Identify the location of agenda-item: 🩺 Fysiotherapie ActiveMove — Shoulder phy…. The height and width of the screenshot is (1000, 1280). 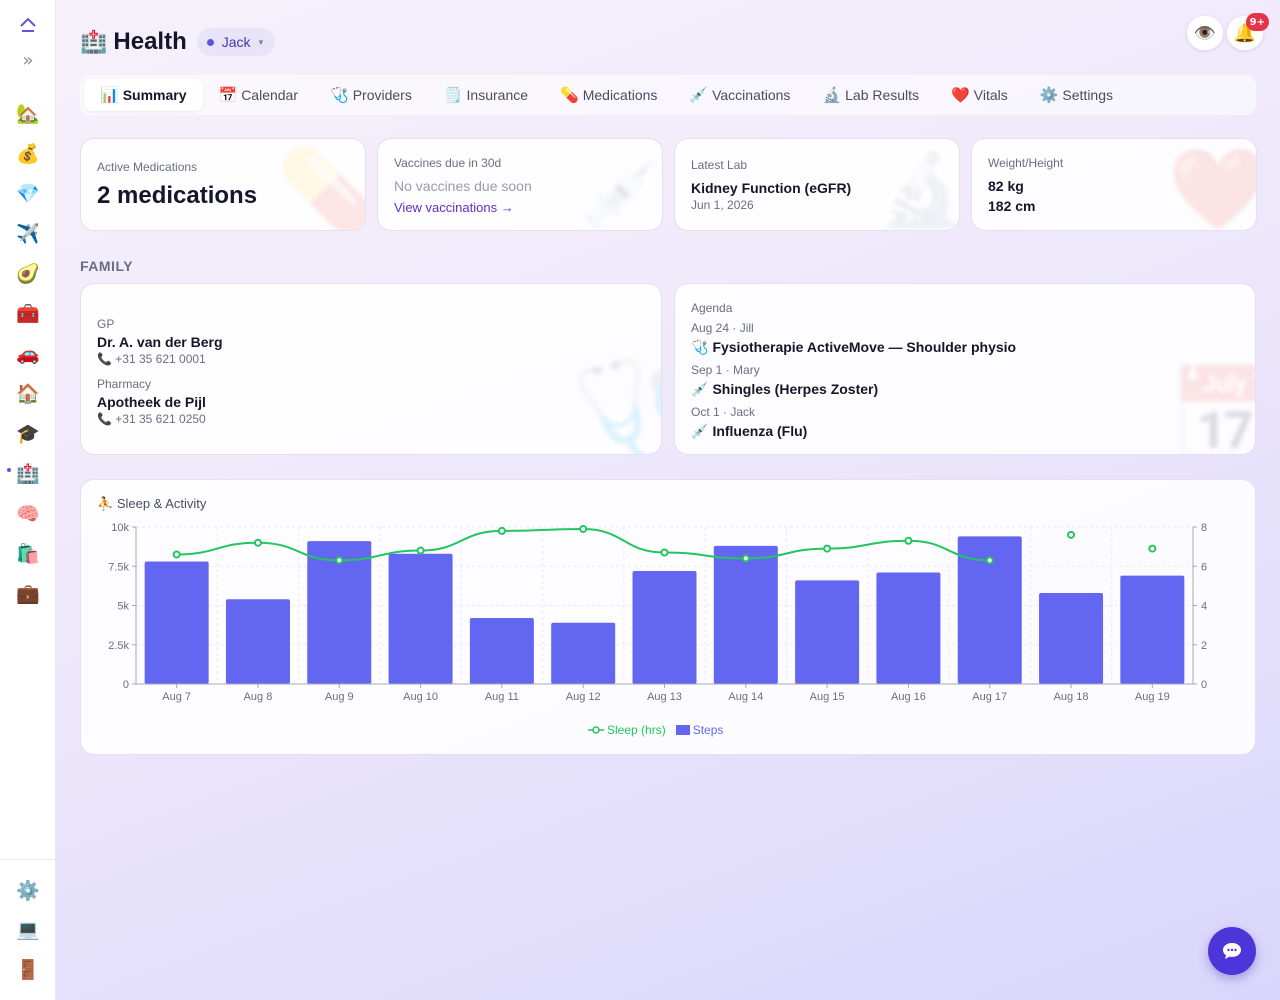
(853, 347).